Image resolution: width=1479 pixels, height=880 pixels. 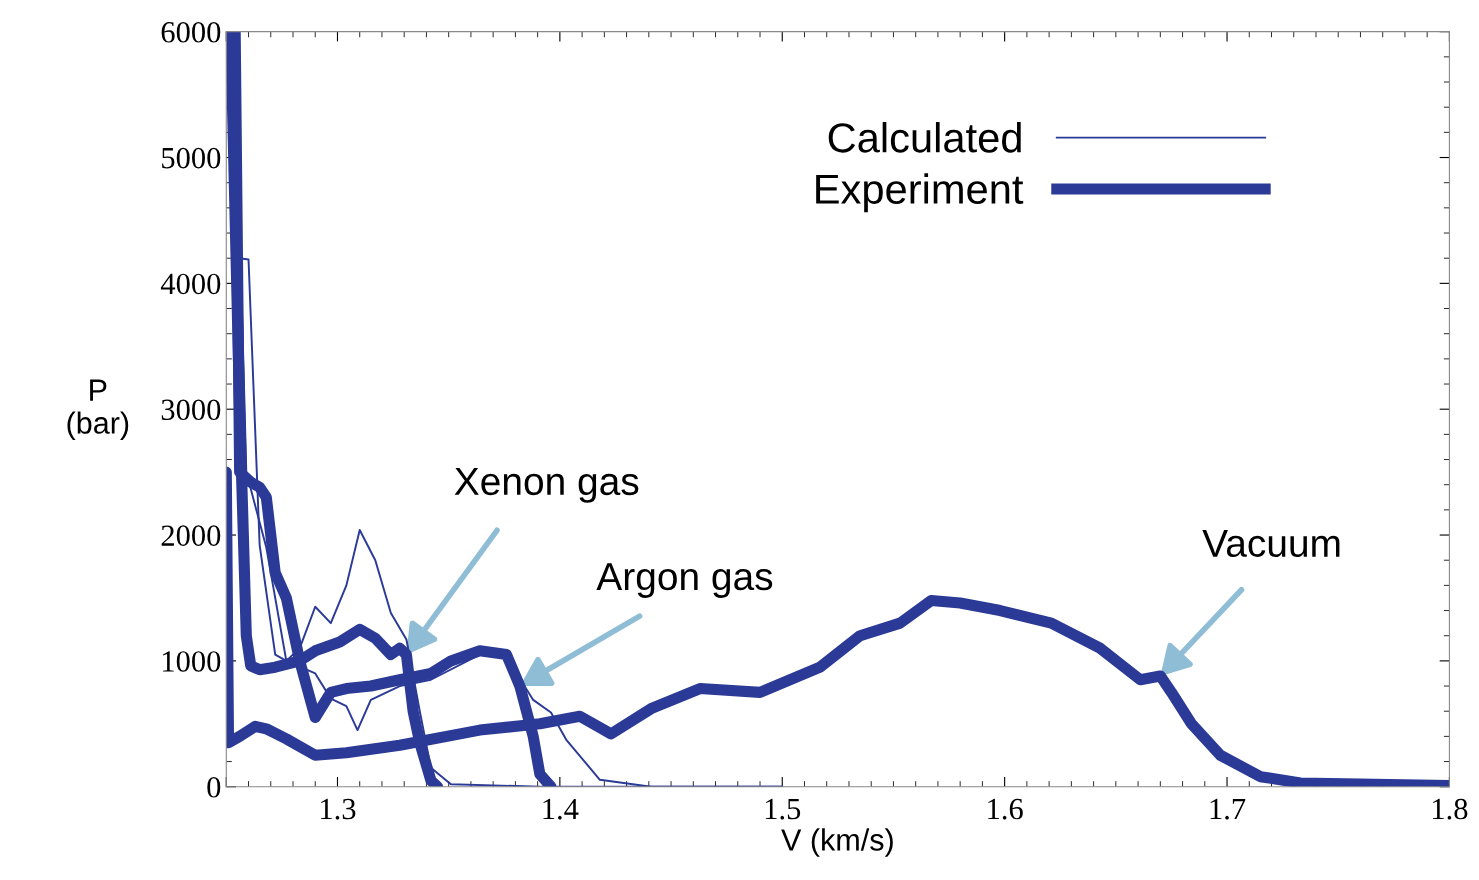 What do you see at coordinates (1450, 809) in the screenshot?
I see `x-tick-label: 1.8` at bounding box center [1450, 809].